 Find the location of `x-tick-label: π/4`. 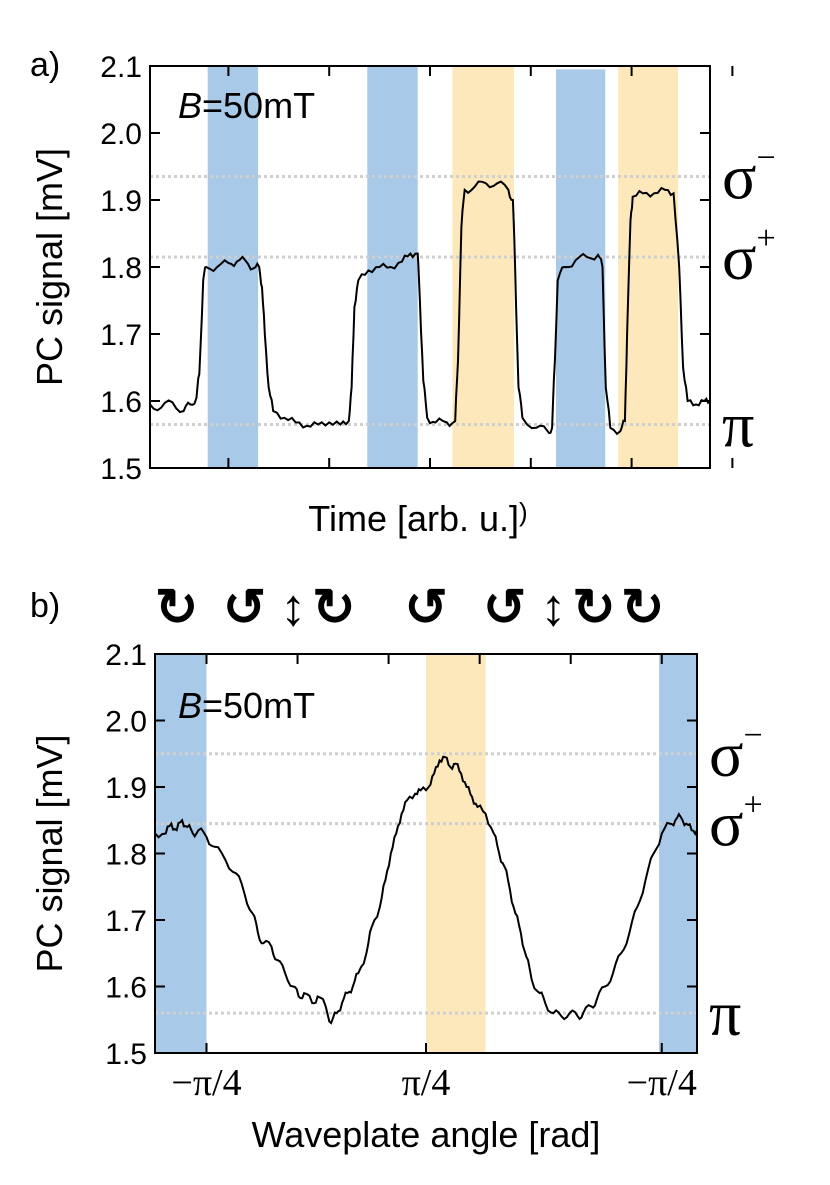

x-tick-label: π/4 is located at coordinates (426, 1083).